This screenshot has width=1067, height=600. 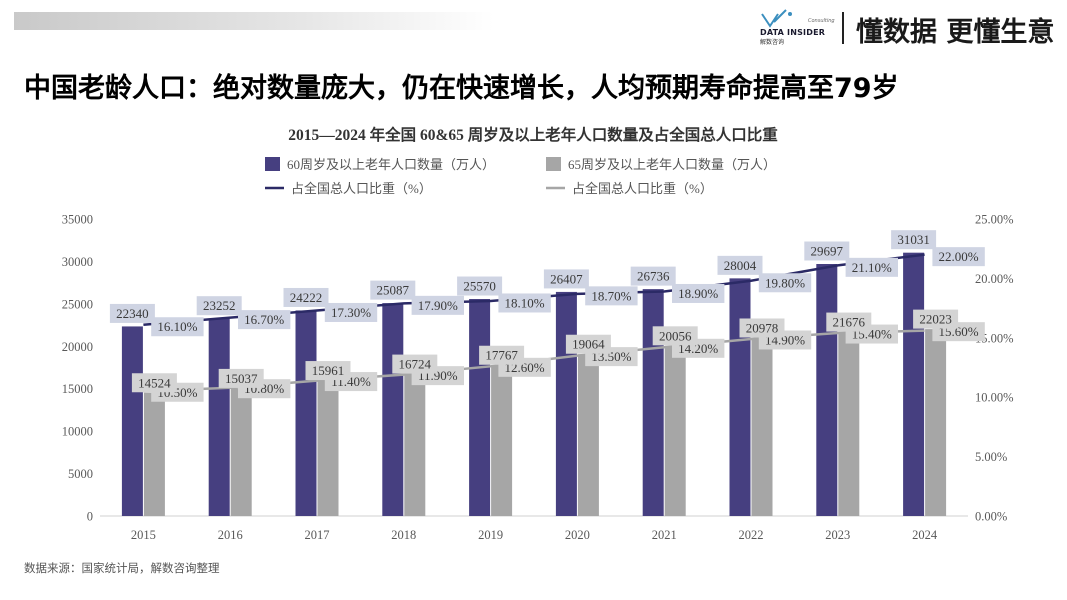 I want to click on chart-title: 2015—2024 年全国 60&65 周岁及以上老年人口数量及占全国总人口比重, so click(x=533, y=134).